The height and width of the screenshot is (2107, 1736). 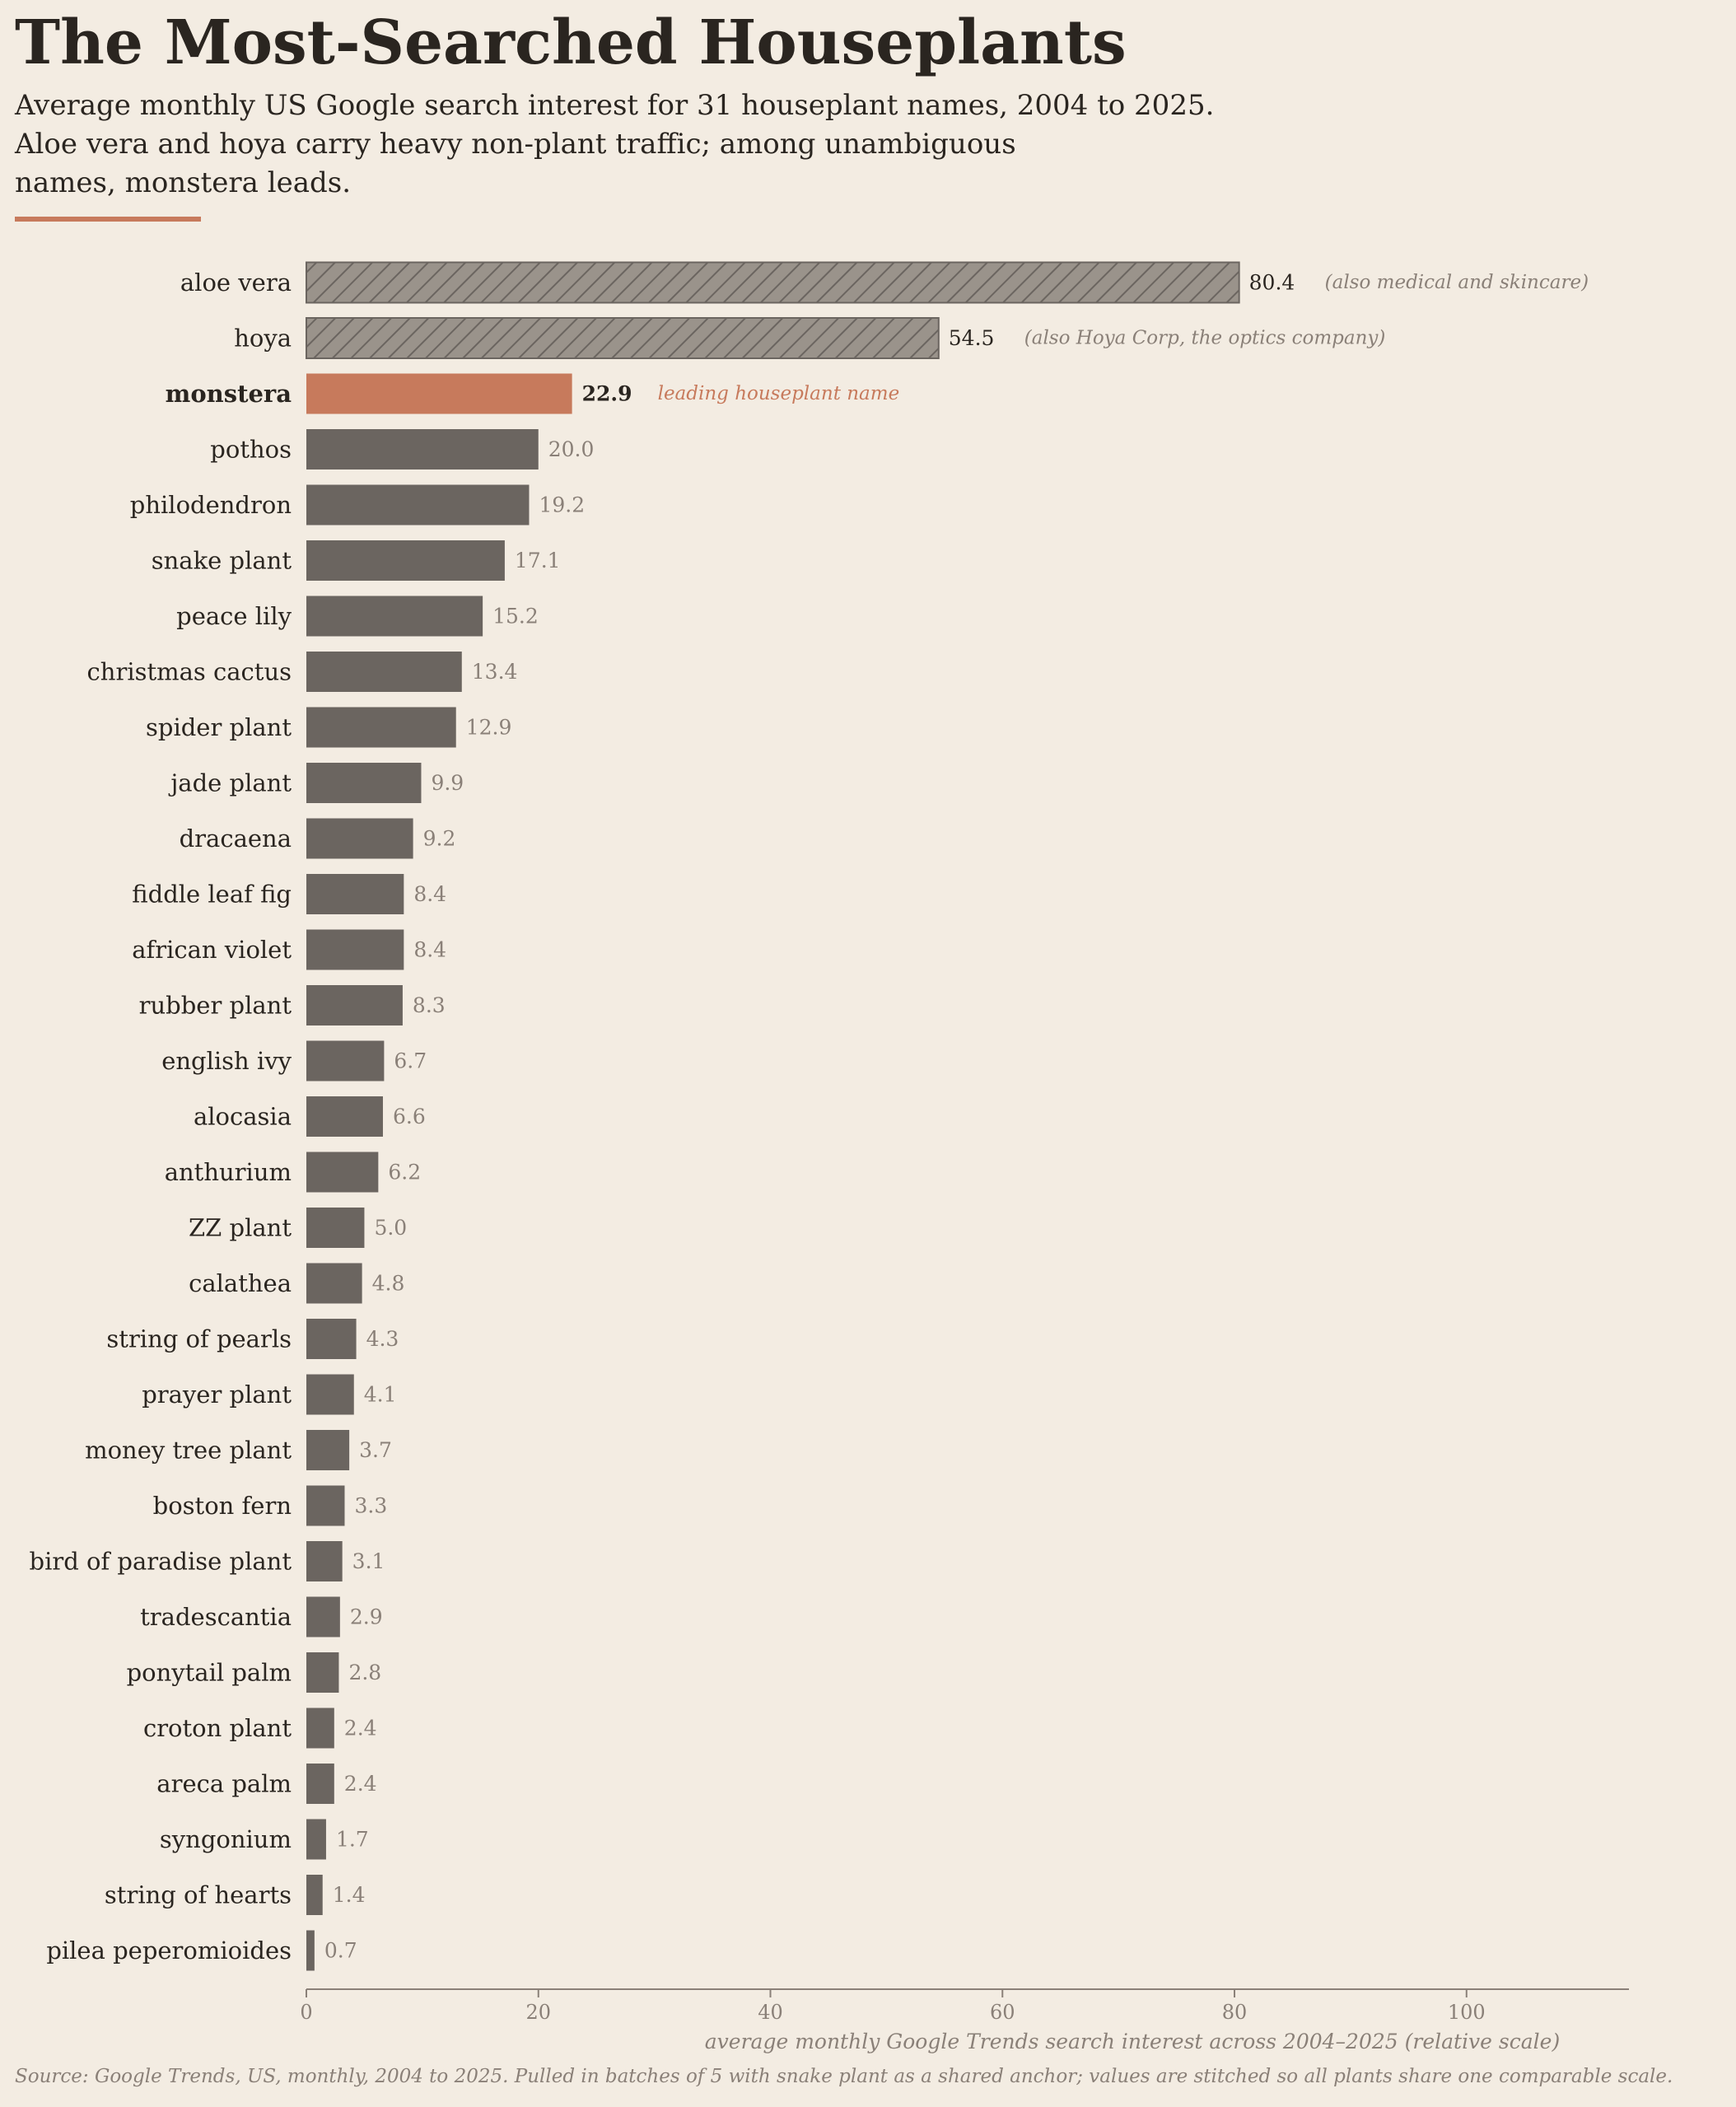 What do you see at coordinates (370, 1506) in the screenshot?
I see `value-label: 3.3` at bounding box center [370, 1506].